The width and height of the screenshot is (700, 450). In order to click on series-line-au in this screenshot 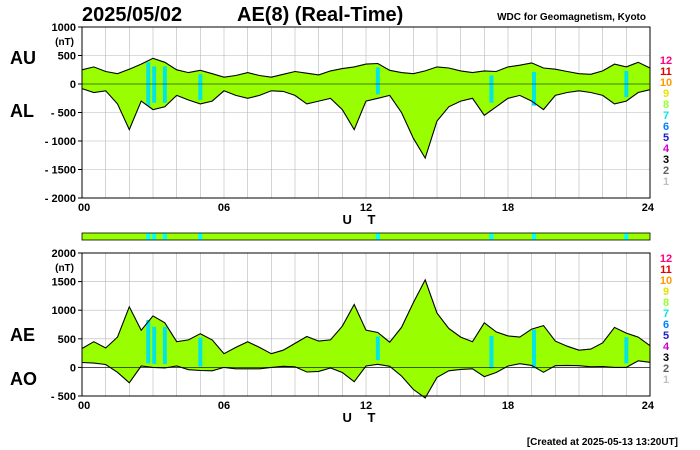, I will do `click(366, 67)`.